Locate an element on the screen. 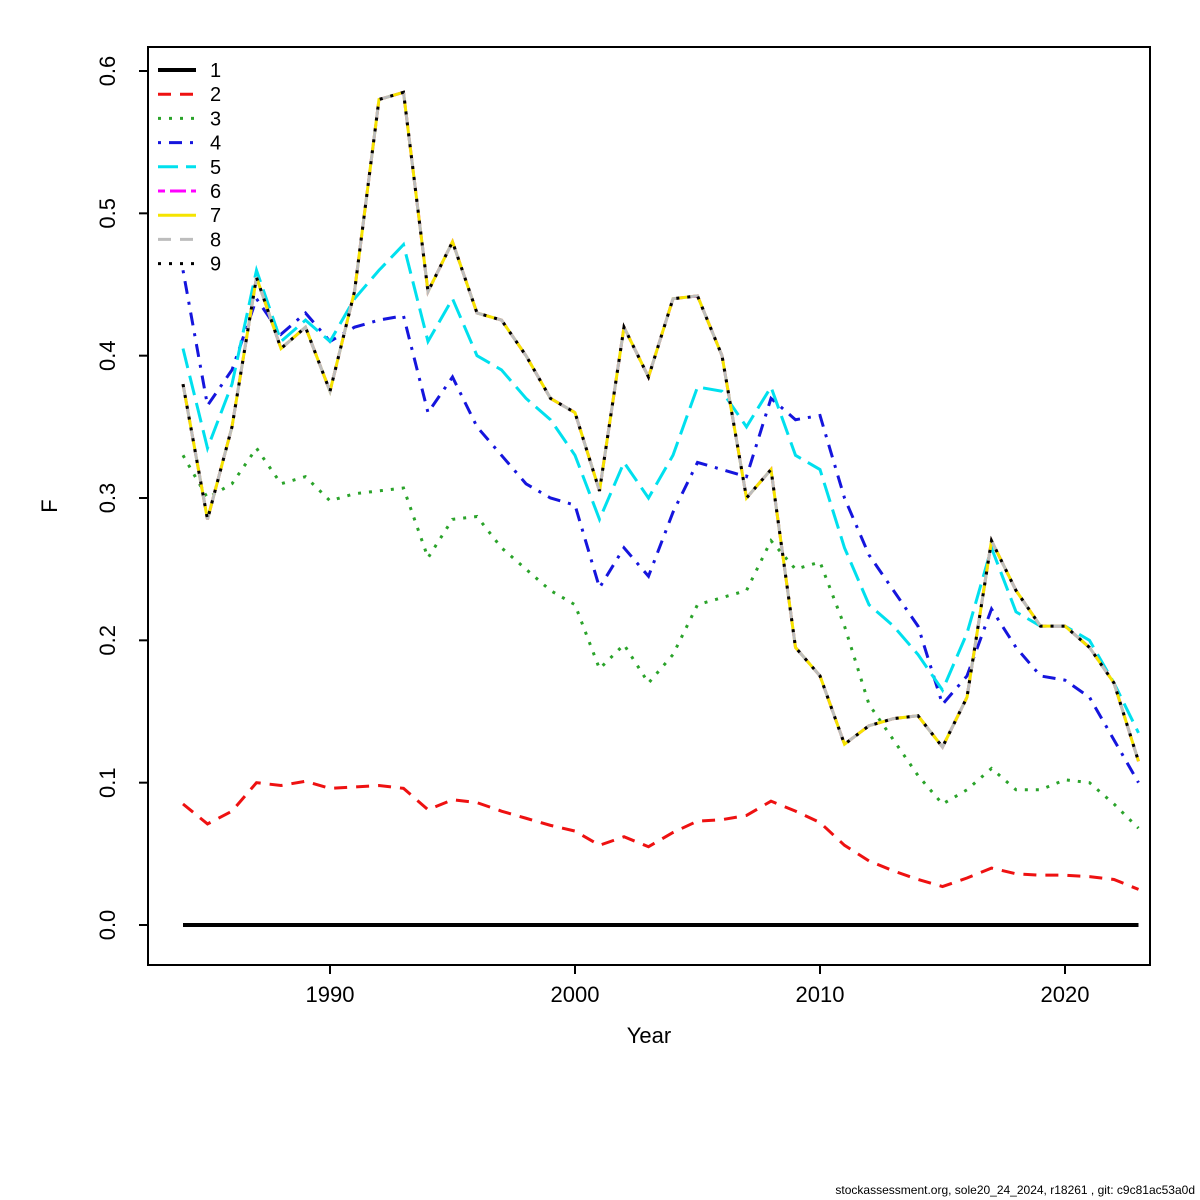 The image size is (1200, 1200). x-axis-label: Year is located at coordinates (649, 1035).